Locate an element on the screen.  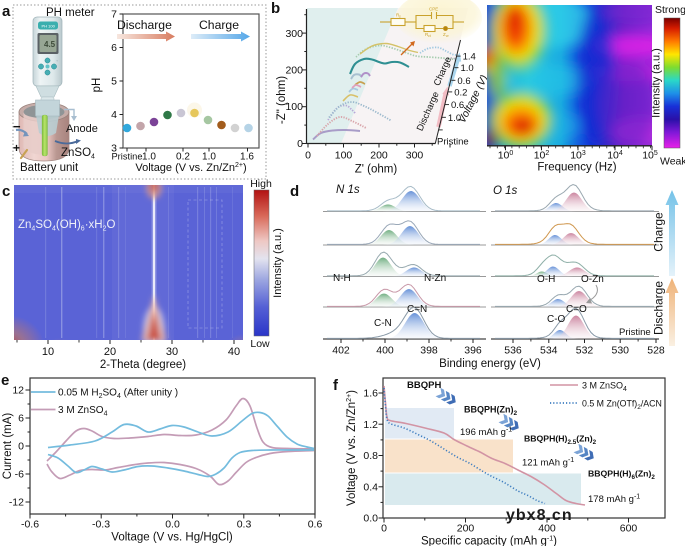
svg-text: ct is located at coordinates (429, 36).